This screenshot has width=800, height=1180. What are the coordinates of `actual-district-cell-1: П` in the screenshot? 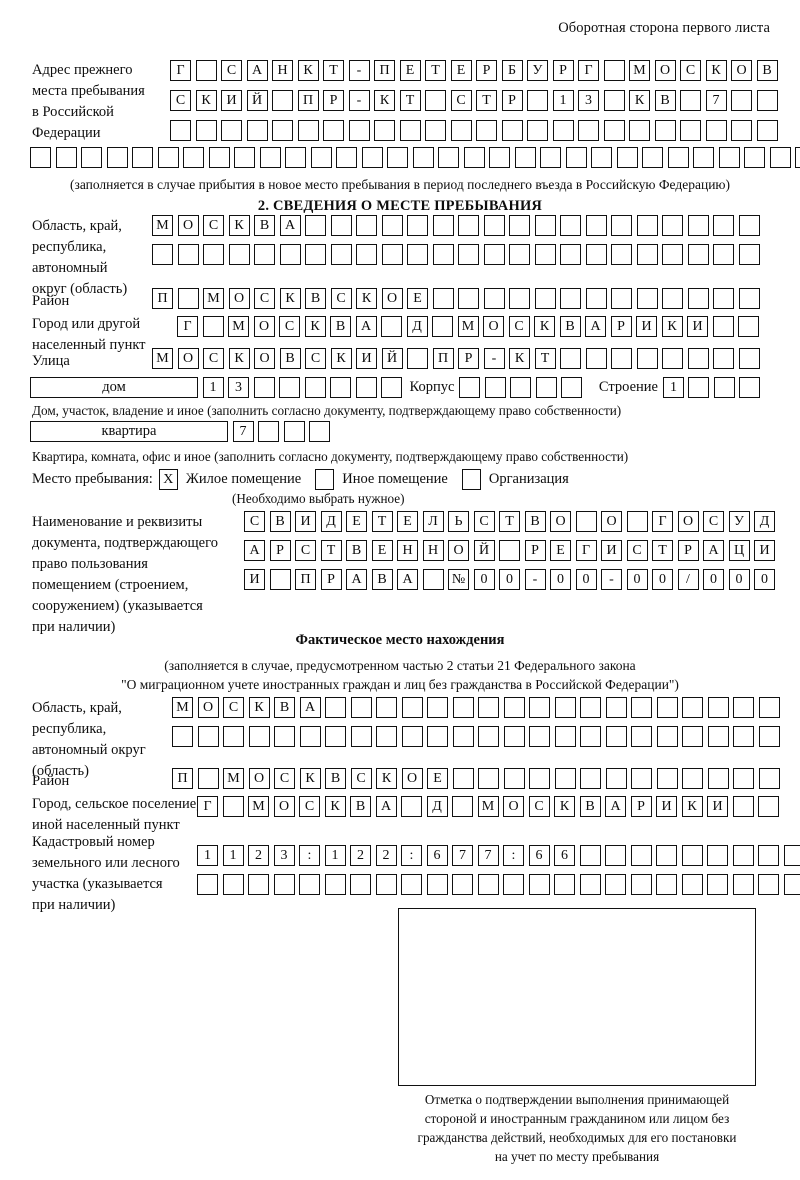 It's located at (182, 778).